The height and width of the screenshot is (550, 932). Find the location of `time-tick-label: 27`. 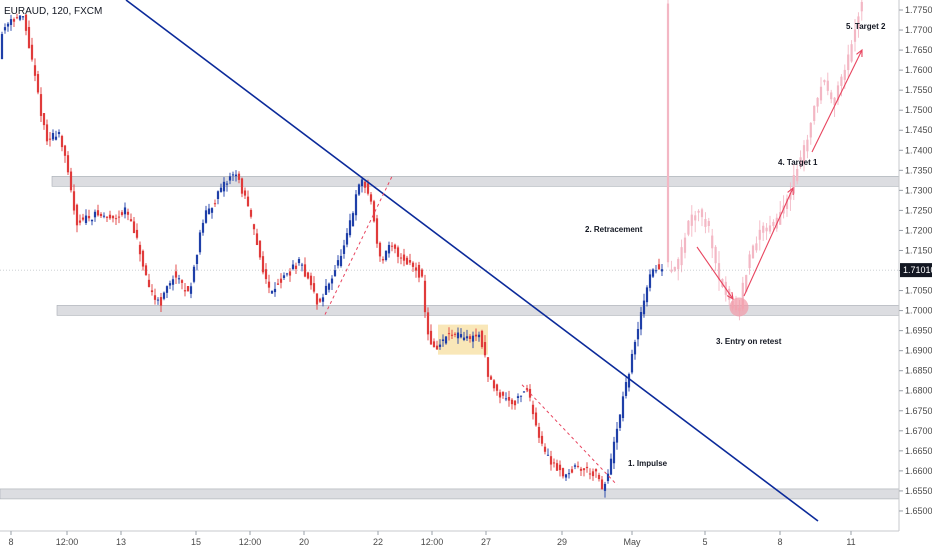

time-tick-label: 27 is located at coordinates (486, 542).